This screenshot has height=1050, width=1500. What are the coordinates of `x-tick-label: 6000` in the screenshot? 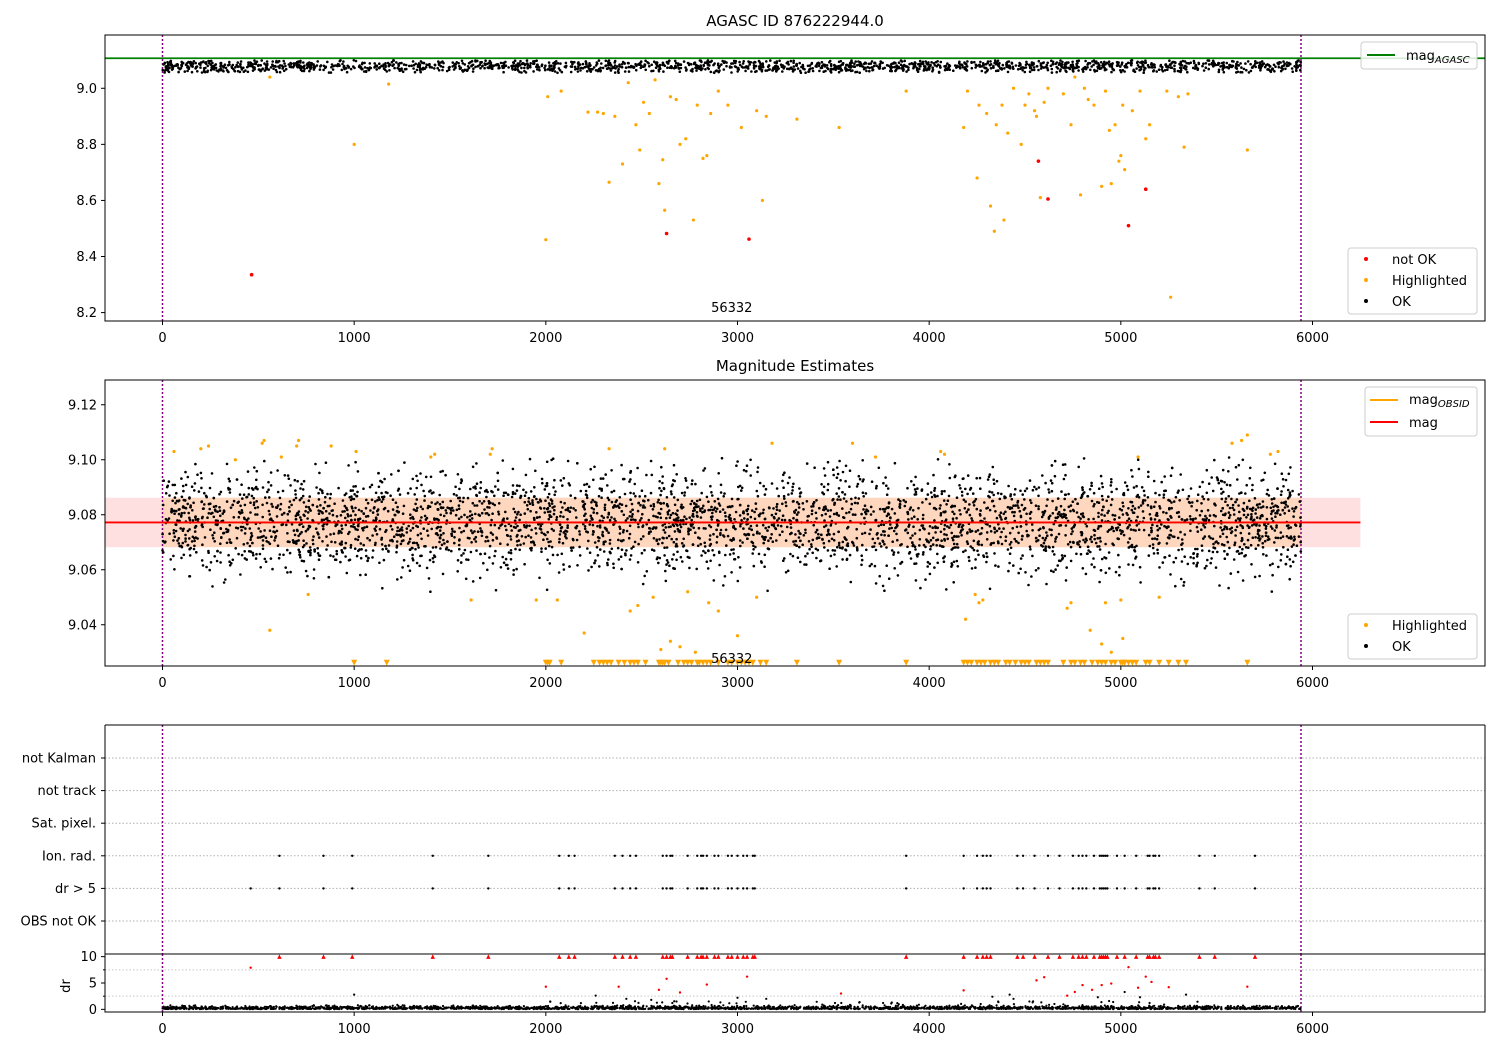 It's located at (1312, 338).